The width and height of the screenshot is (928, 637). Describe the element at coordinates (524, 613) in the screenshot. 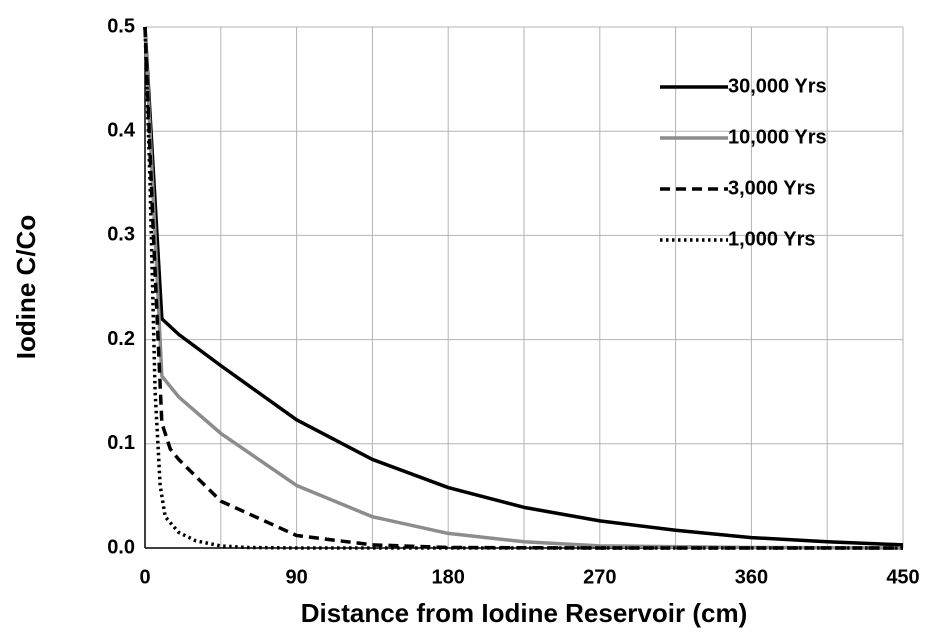

I see `x-axis-title: Distance from Iodine Reservoir (cm)` at that location.